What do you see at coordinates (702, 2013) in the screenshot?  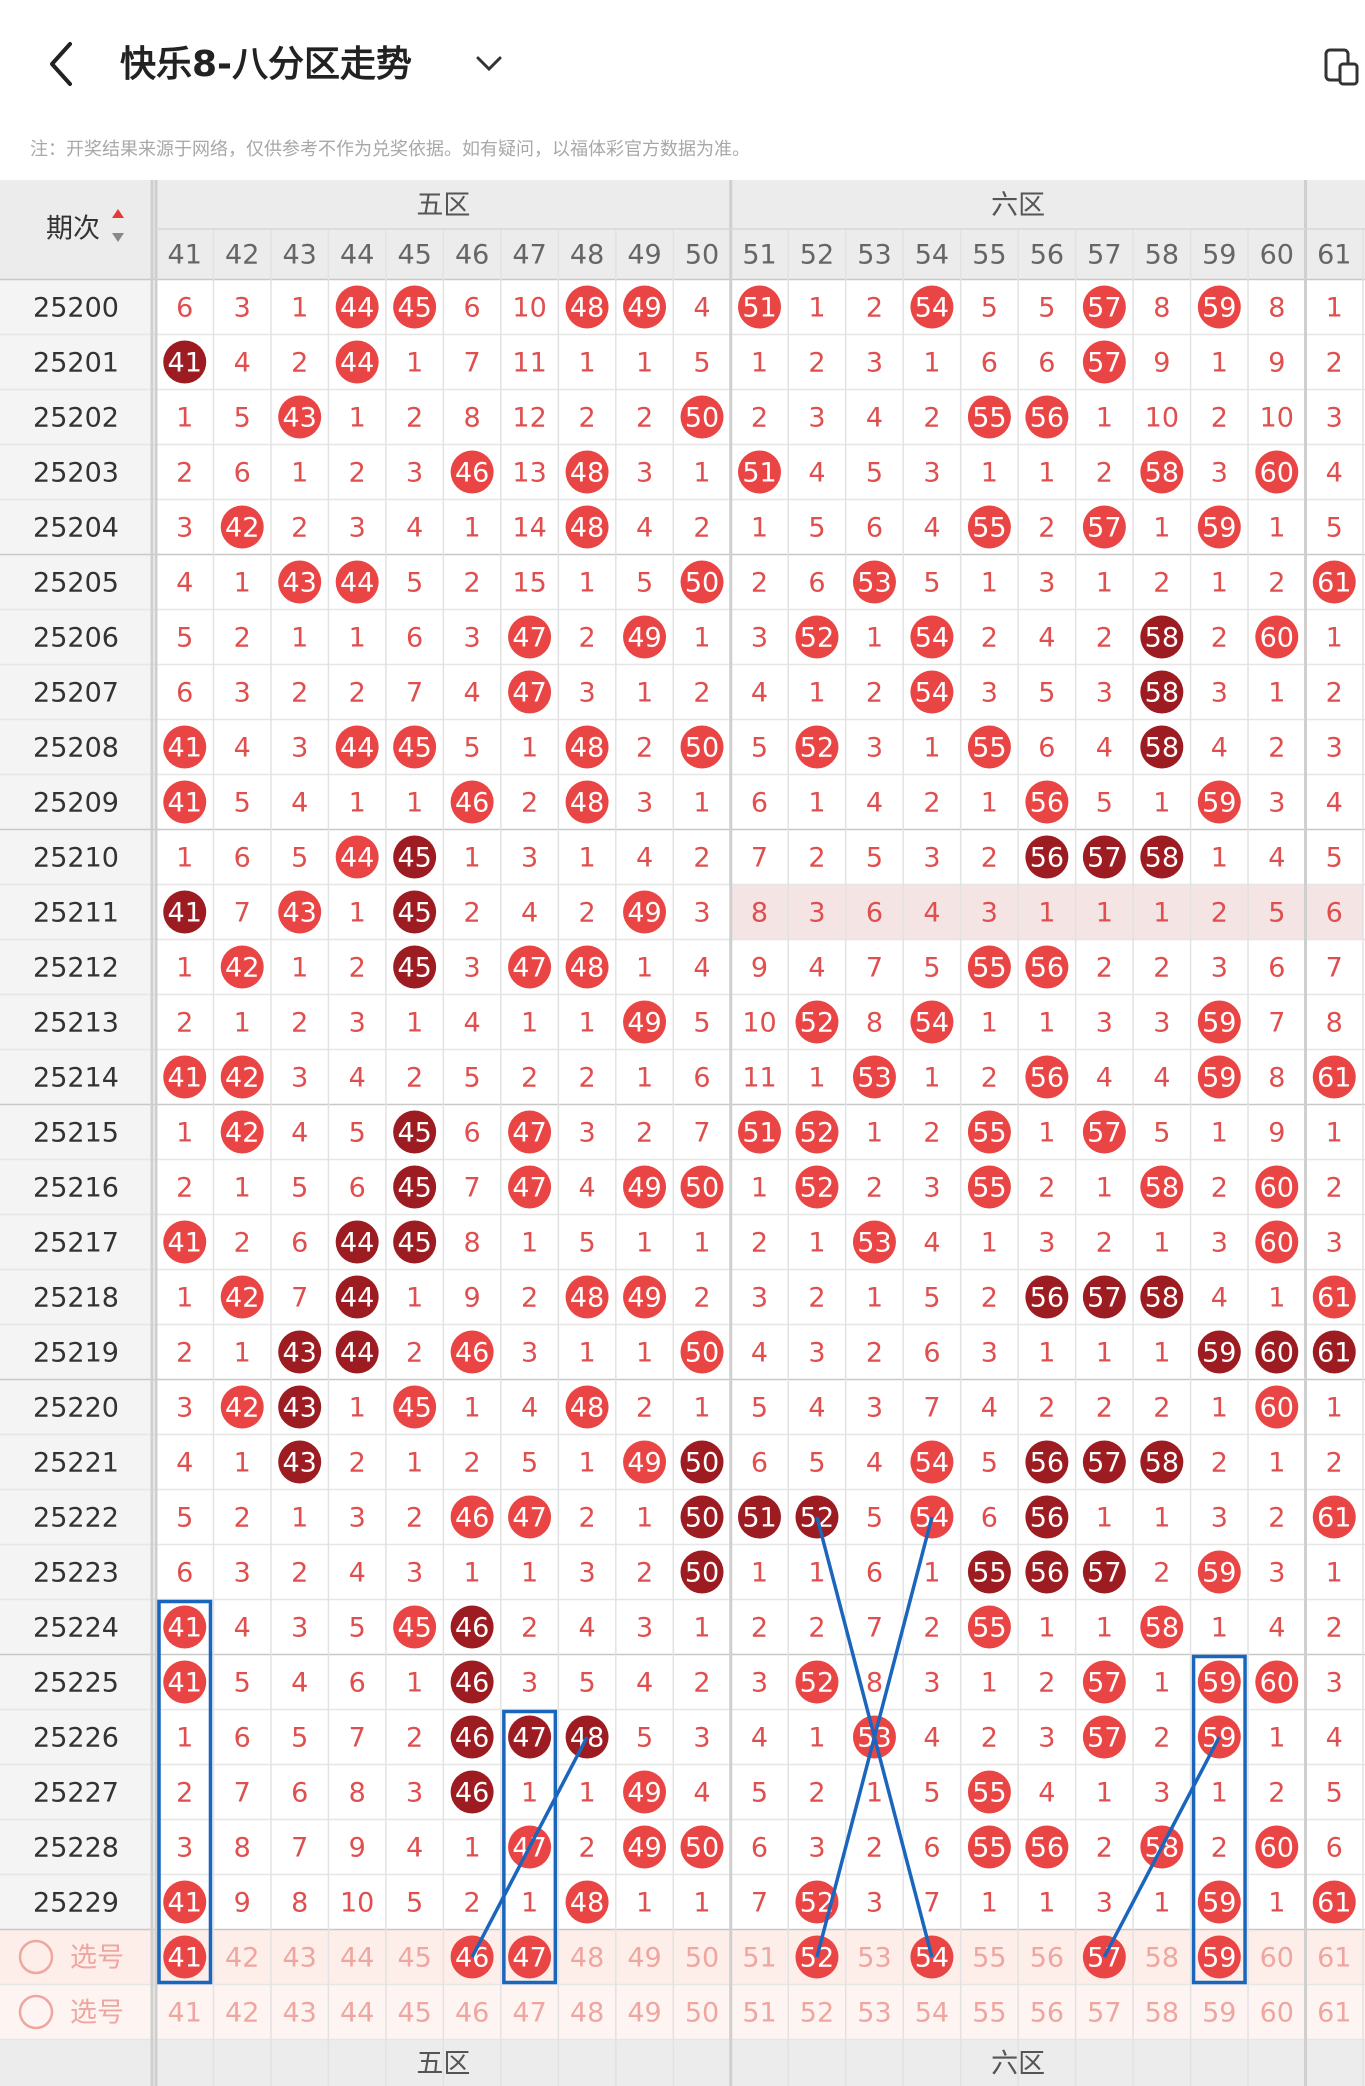 I see `select-number: 50` at bounding box center [702, 2013].